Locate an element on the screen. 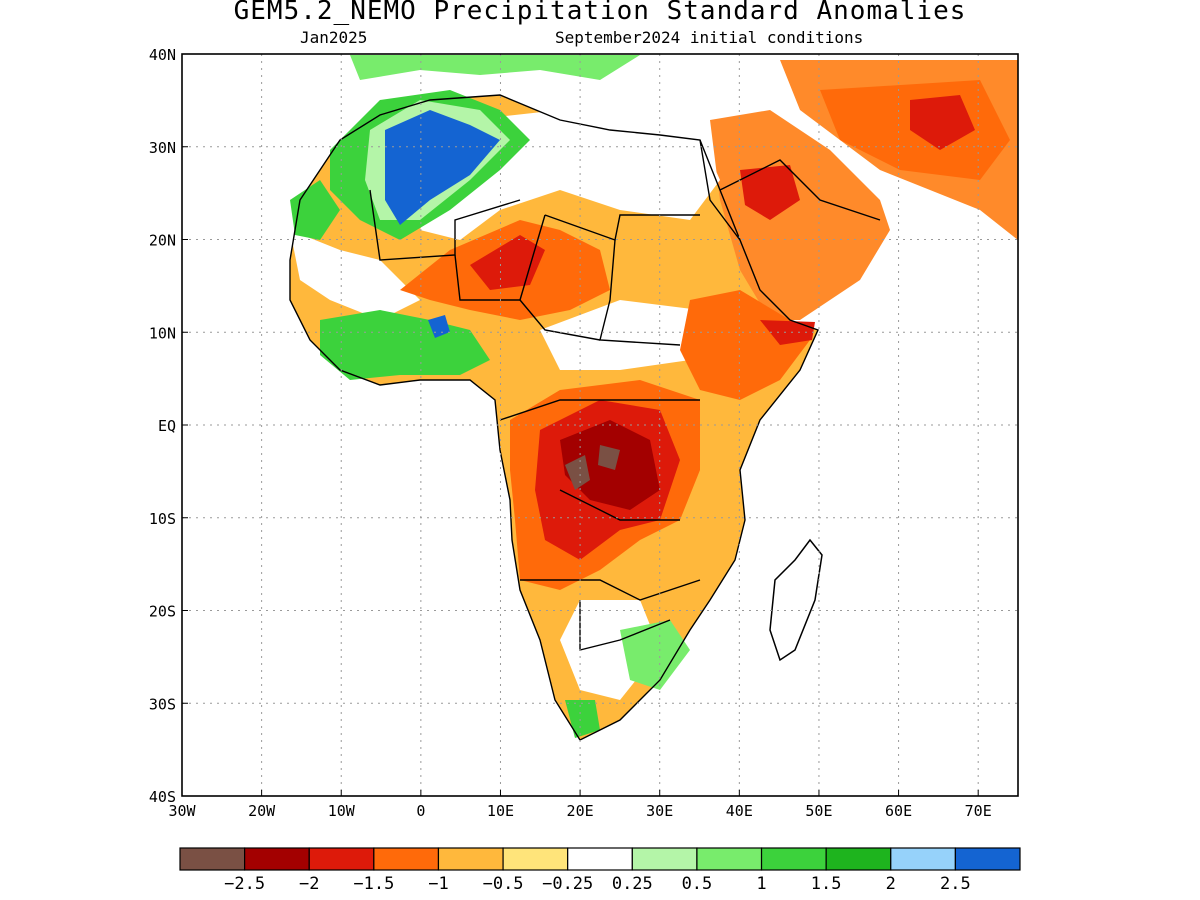 The image size is (1200, 900). iran-dry-core is located at coordinates (942, 122).